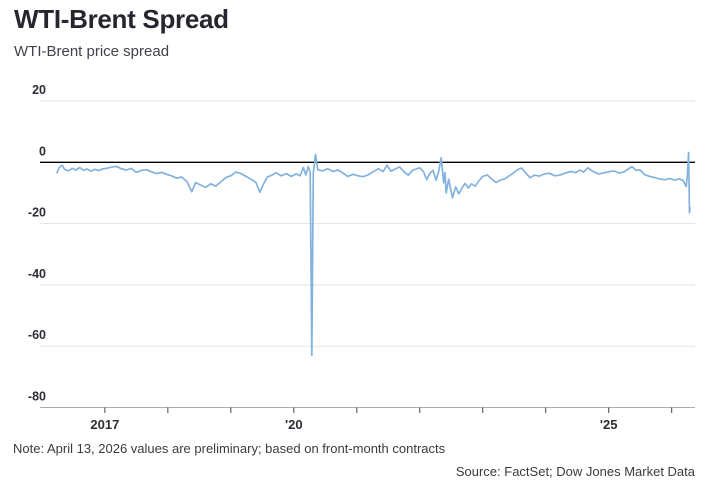 This screenshot has width=709, height=489. What do you see at coordinates (39, 90) in the screenshot?
I see `y-tick-label: 20` at bounding box center [39, 90].